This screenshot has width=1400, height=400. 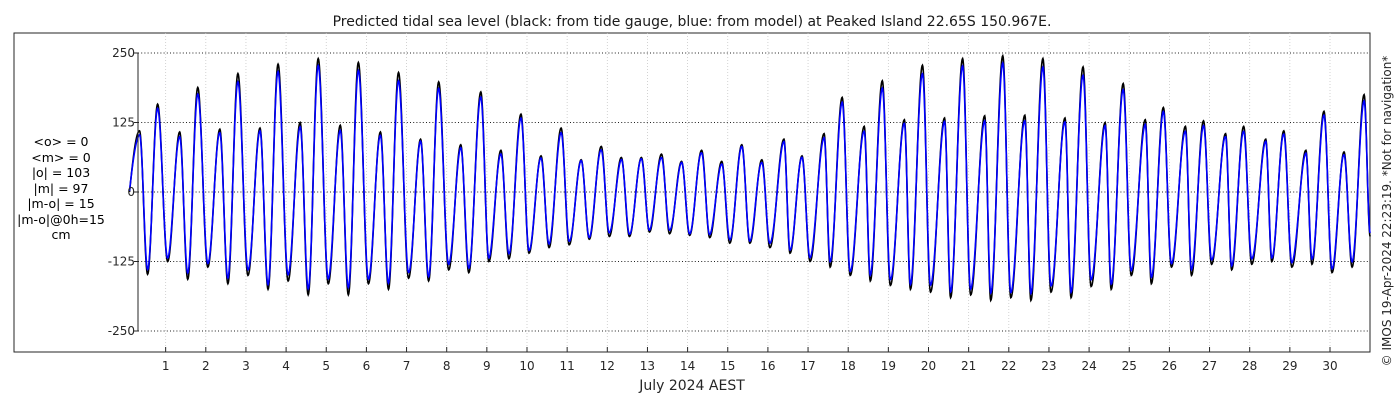 I want to click on stat-abs-obs: |o| = 103, so click(x=61, y=172).